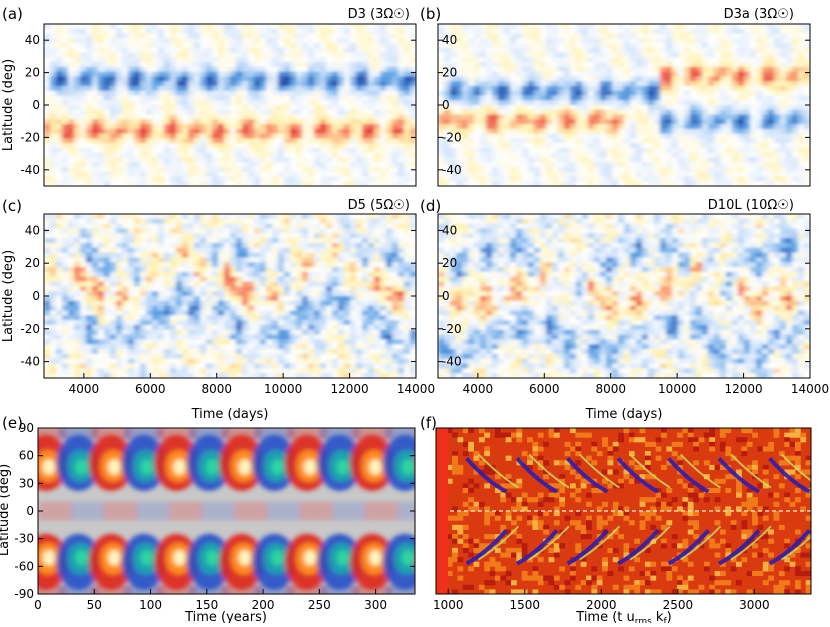 Image resolution: width=830 pixels, height=627 pixels. Describe the element at coordinates (36, 105) in the screenshot. I see `y-tick-label: 0` at that location.